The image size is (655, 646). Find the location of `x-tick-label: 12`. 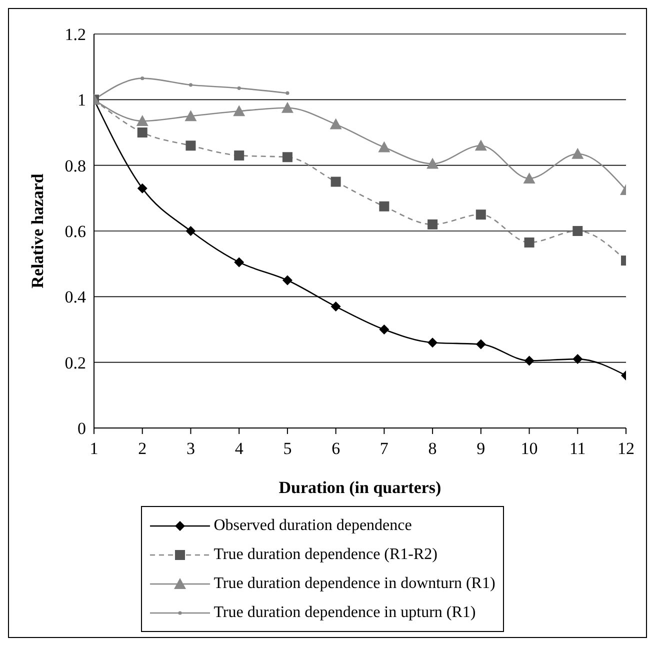

x-tick-label: 12 is located at coordinates (626, 448).